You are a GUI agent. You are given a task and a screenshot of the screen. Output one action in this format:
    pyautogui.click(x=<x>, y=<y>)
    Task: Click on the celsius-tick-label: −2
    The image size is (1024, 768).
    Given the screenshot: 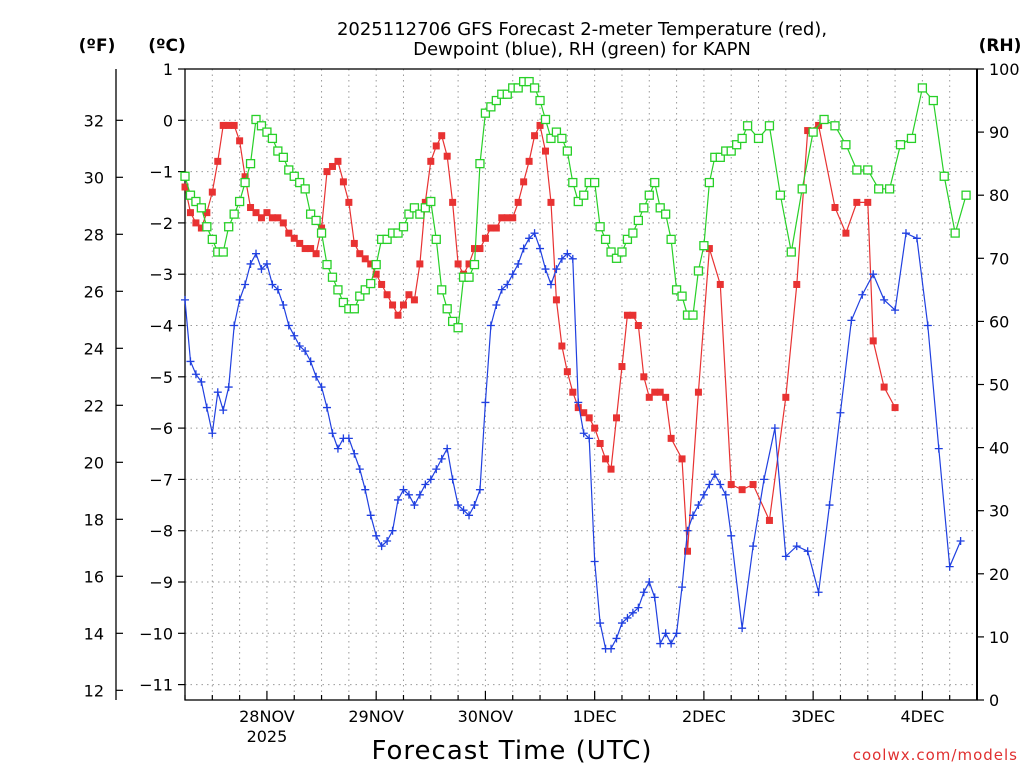 What is the action you would take?
    pyautogui.click(x=161, y=223)
    